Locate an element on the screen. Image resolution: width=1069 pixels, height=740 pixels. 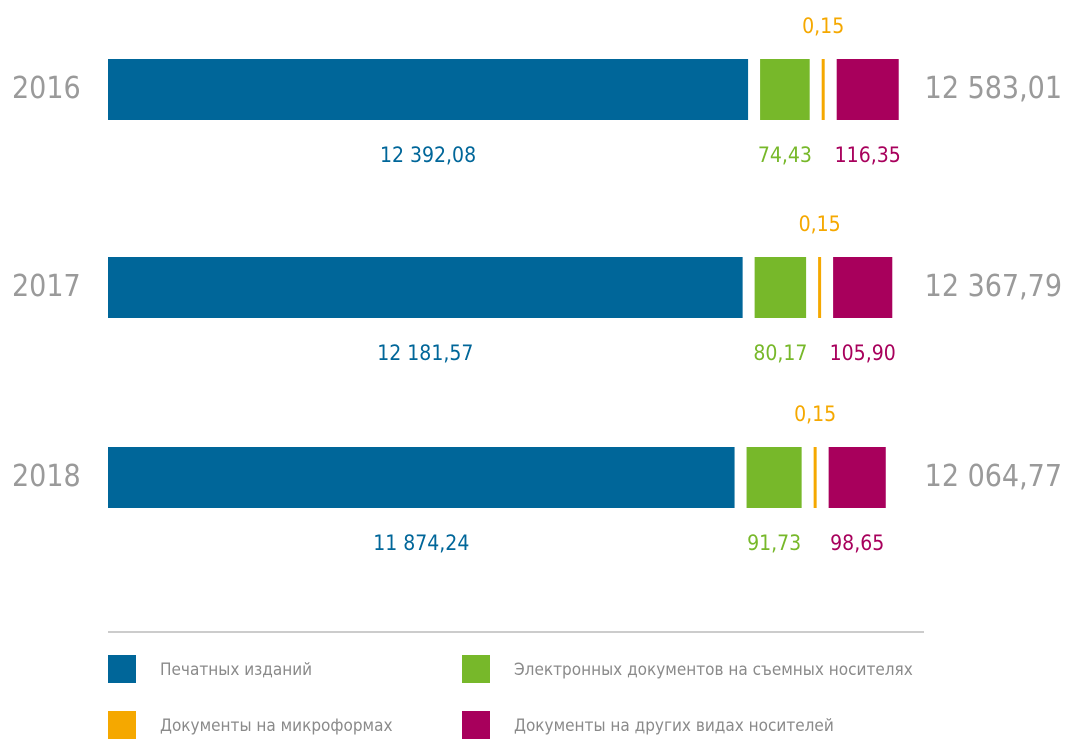
legend-label: Печатных изданий is located at coordinates (236, 670).